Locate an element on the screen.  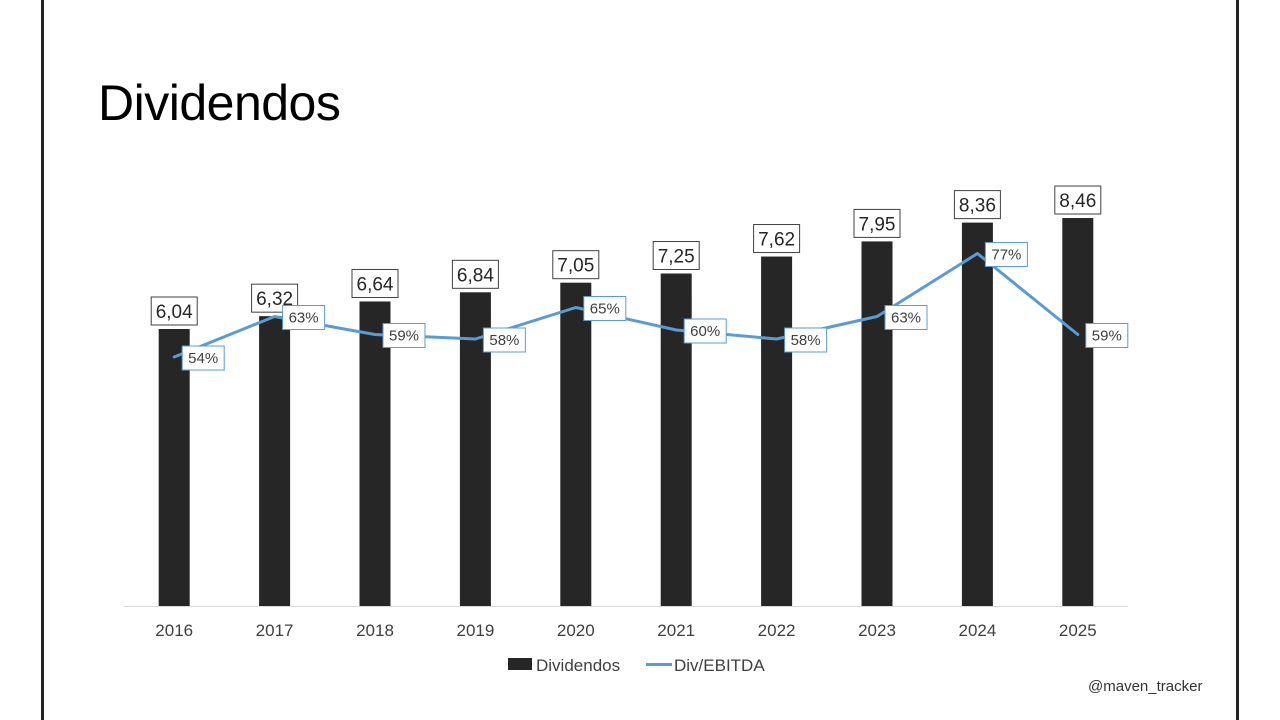
x-tick-2016: 2016 is located at coordinates (174, 630).